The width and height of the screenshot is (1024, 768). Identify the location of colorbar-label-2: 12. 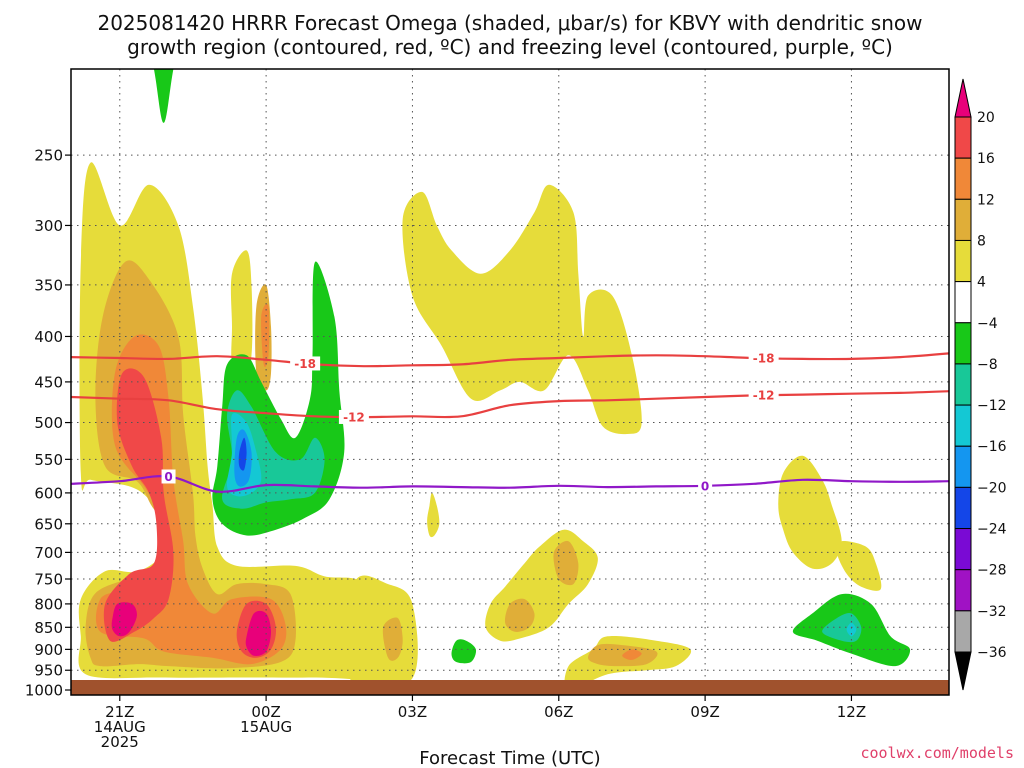
(986, 200).